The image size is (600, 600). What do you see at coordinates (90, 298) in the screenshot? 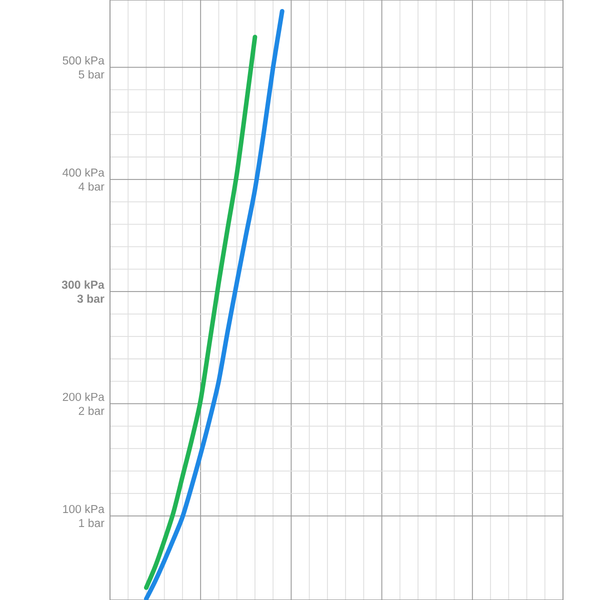
I see `y2-tick-label: 3 bar` at bounding box center [90, 298].